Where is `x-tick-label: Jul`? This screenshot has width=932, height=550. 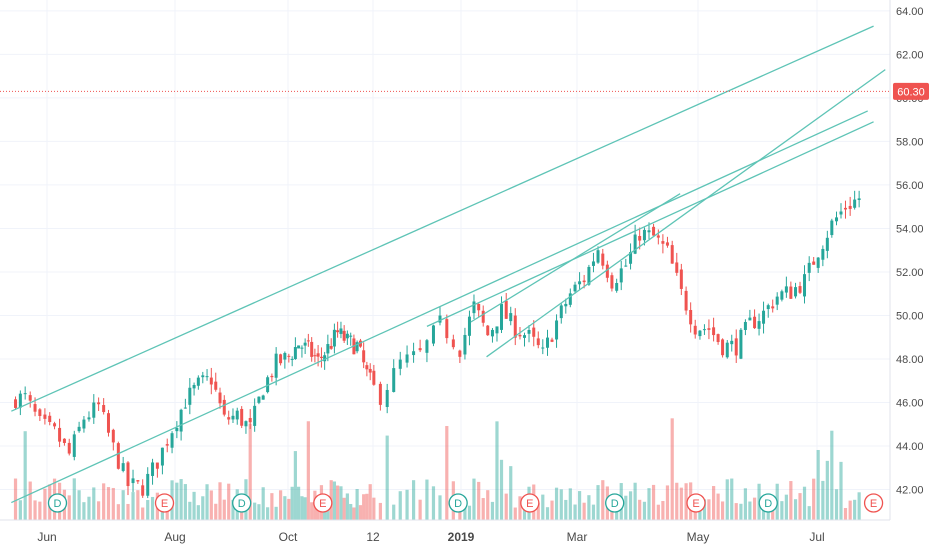 x-tick-label: Jul is located at coordinates (816, 537).